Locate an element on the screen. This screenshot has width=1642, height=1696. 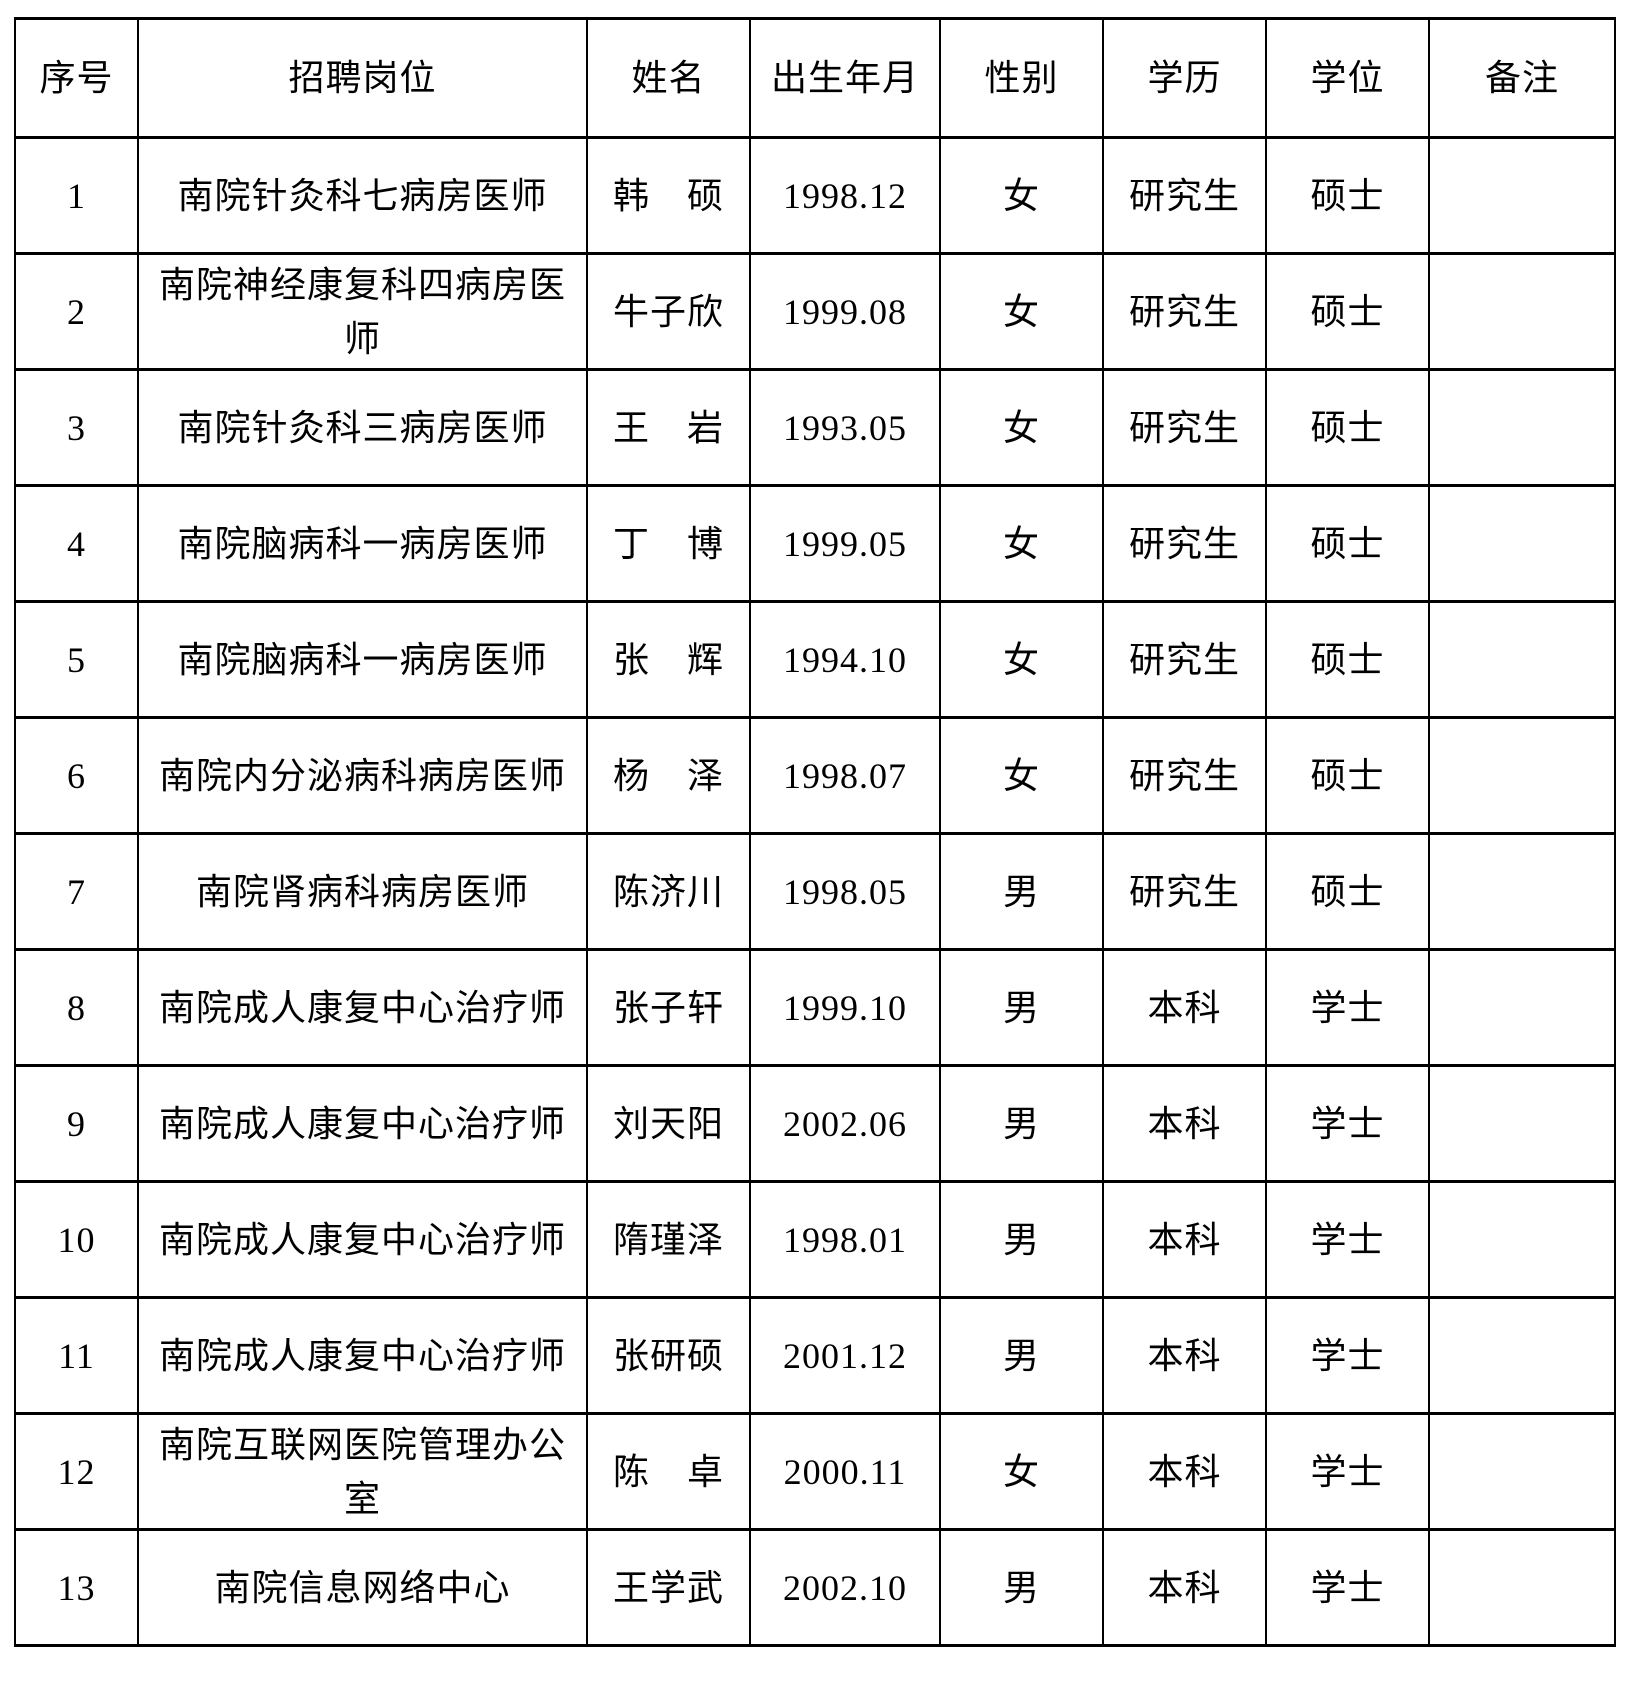
cell-name: 张研硕 is located at coordinates (668, 1355).